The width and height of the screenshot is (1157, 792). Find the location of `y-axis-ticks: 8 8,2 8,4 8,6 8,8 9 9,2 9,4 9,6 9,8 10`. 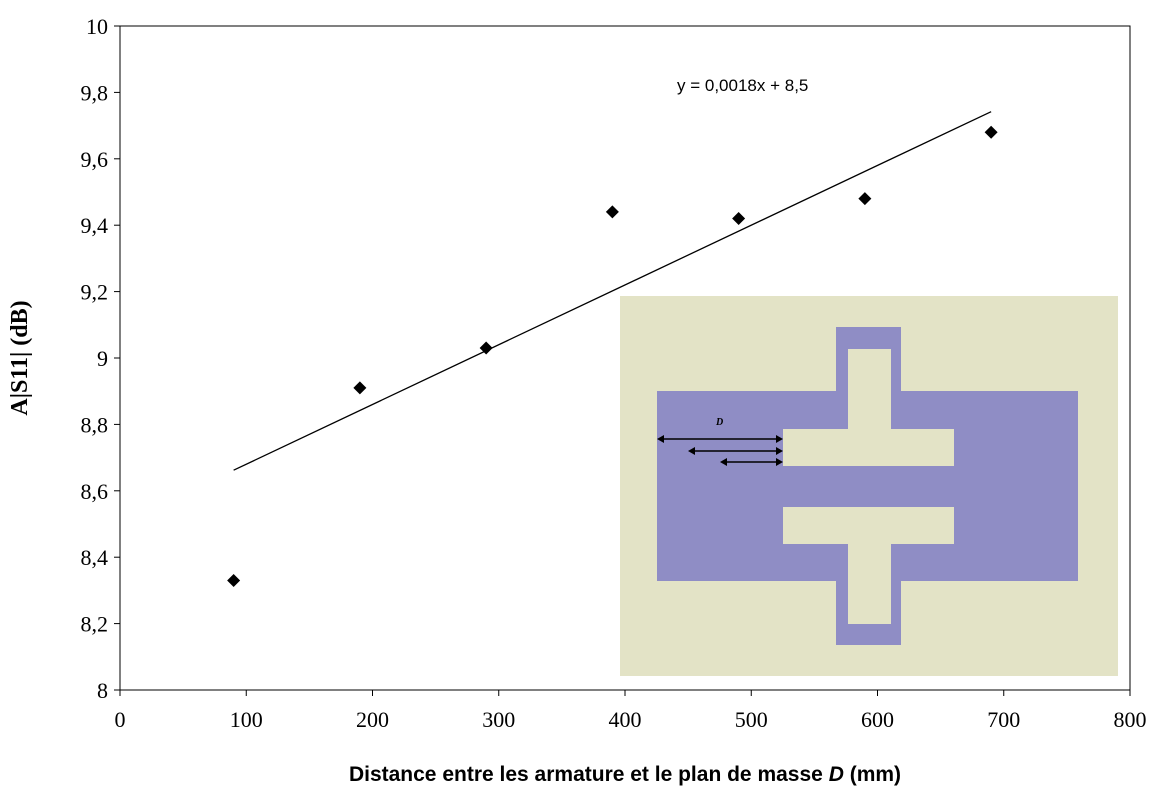

y-axis-ticks: 8 8,2 8,4 8,6 8,8 9 9,2 9,4 9,6 9,8 10 is located at coordinates (100, 358).